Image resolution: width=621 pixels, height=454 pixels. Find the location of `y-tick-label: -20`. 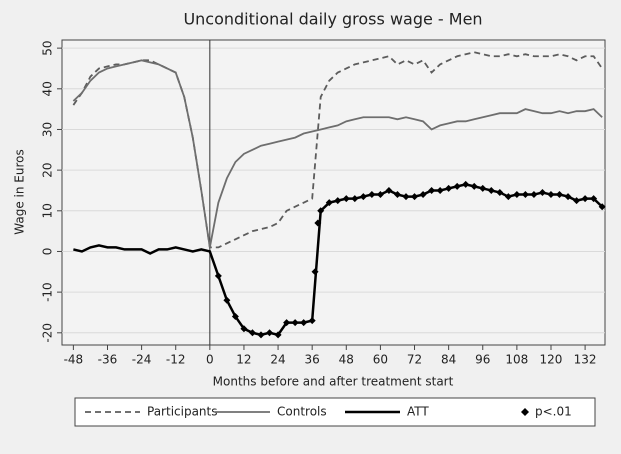

y-tick-label: -20 is located at coordinates (48, 333).